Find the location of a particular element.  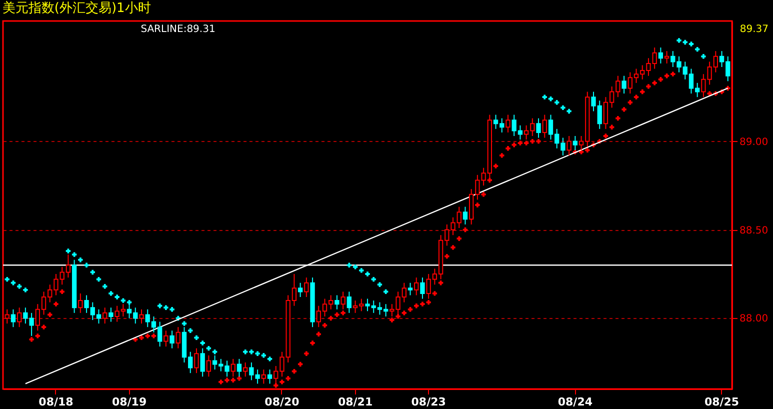

y-tick-label: 88.50 is located at coordinates (754, 230).